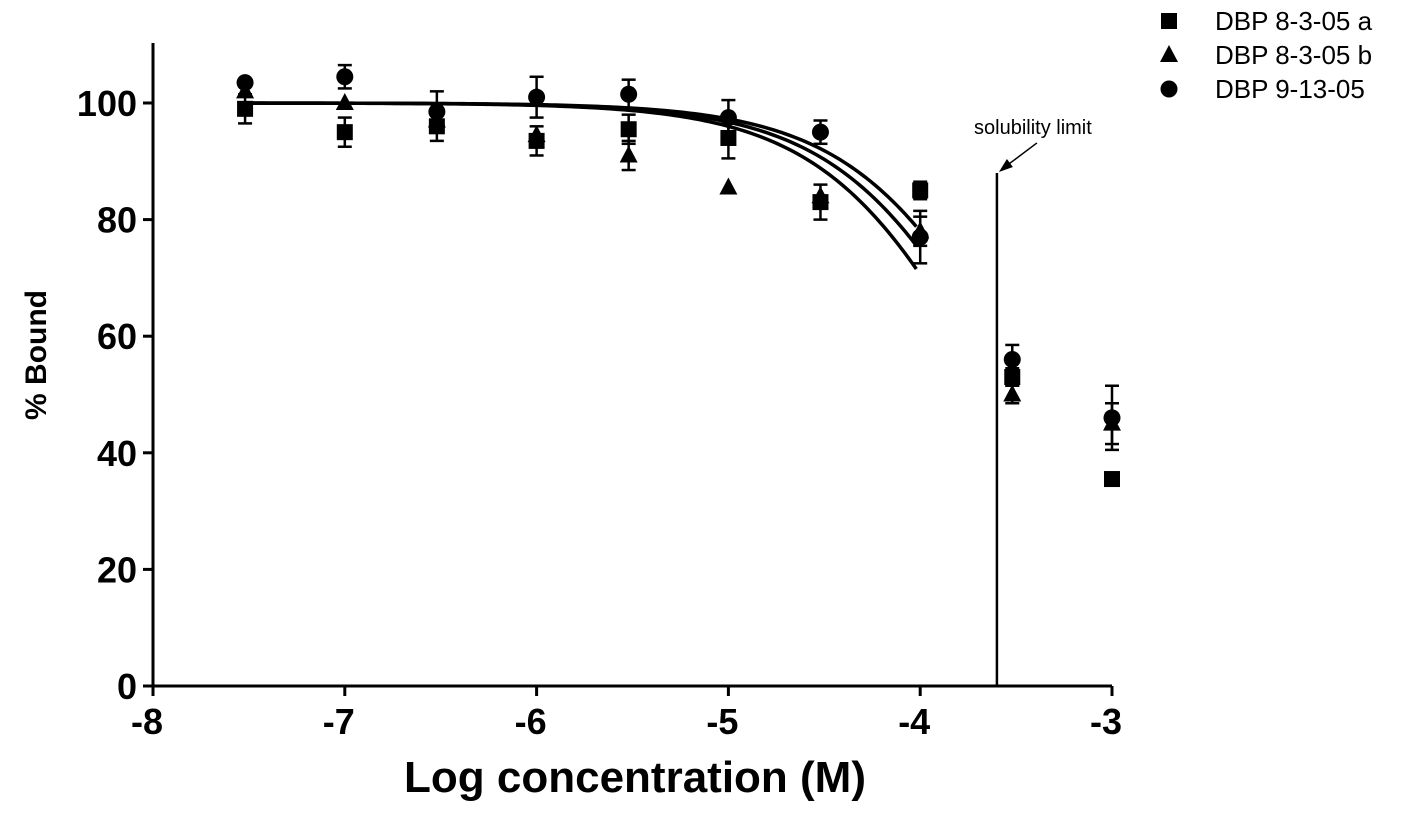 The image size is (1417, 816). What do you see at coordinates (531, 721) in the screenshot?
I see `x-tick-label: -6` at bounding box center [531, 721].